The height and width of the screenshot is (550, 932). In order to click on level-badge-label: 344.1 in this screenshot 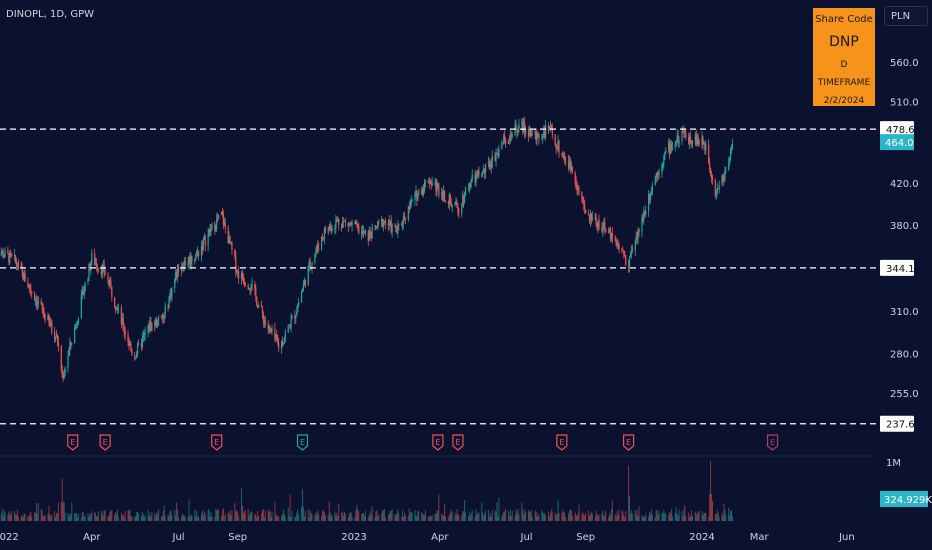, I will do `click(900, 269)`.